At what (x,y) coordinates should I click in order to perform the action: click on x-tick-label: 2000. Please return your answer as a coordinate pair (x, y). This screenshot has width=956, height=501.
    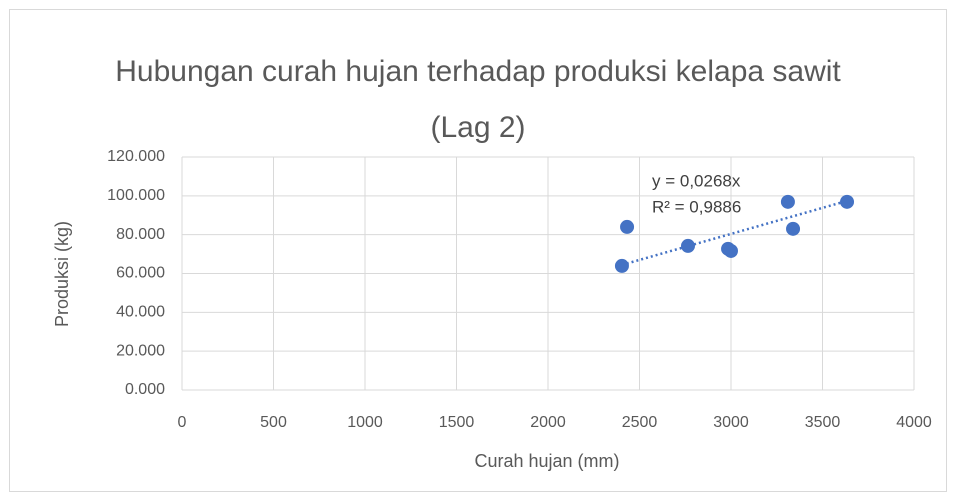
    Looking at the image, I should click on (548, 422).